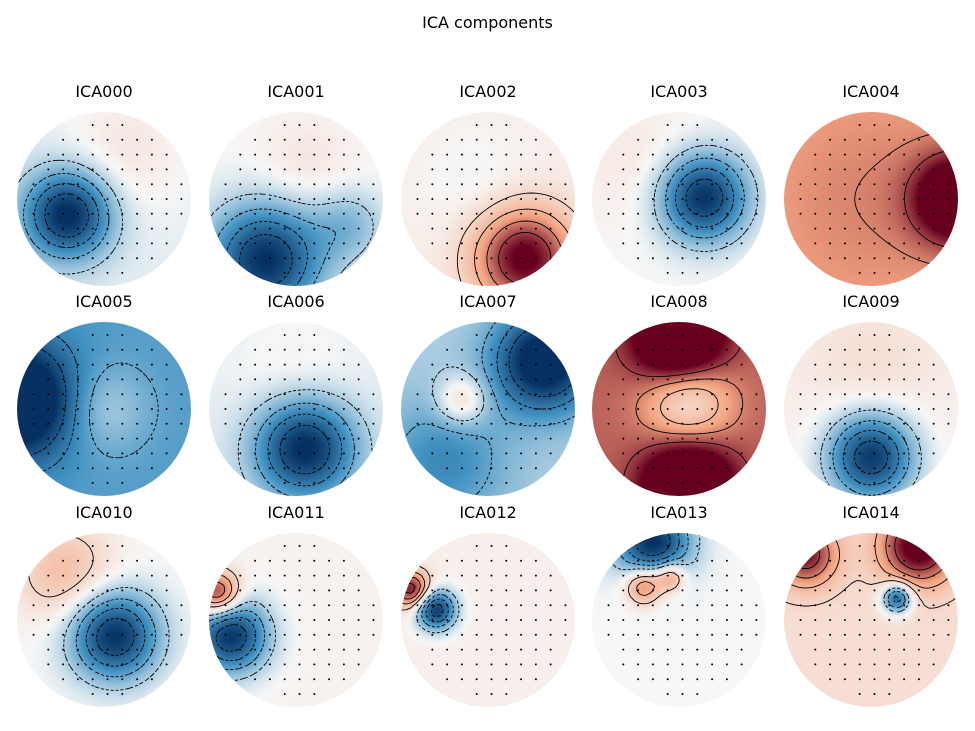  Describe the element at coordinates (679, 184) in the screenshot. I see `topomap-panel-ica003: ICA003` at that location.